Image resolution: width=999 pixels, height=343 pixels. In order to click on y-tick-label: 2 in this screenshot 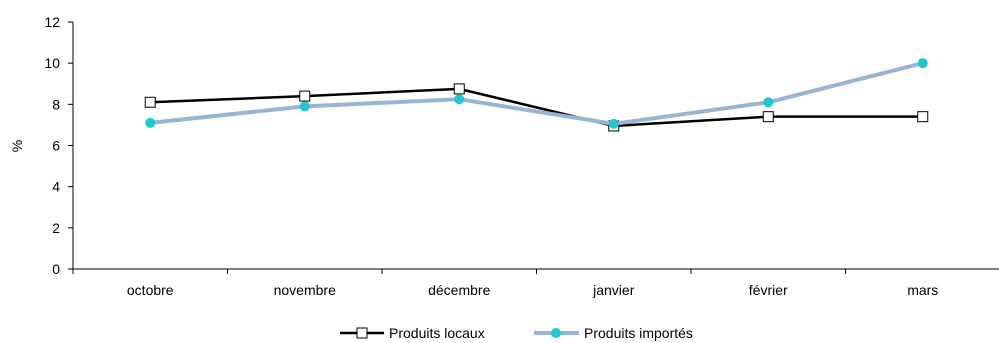, I will do `click(56, 228)`.